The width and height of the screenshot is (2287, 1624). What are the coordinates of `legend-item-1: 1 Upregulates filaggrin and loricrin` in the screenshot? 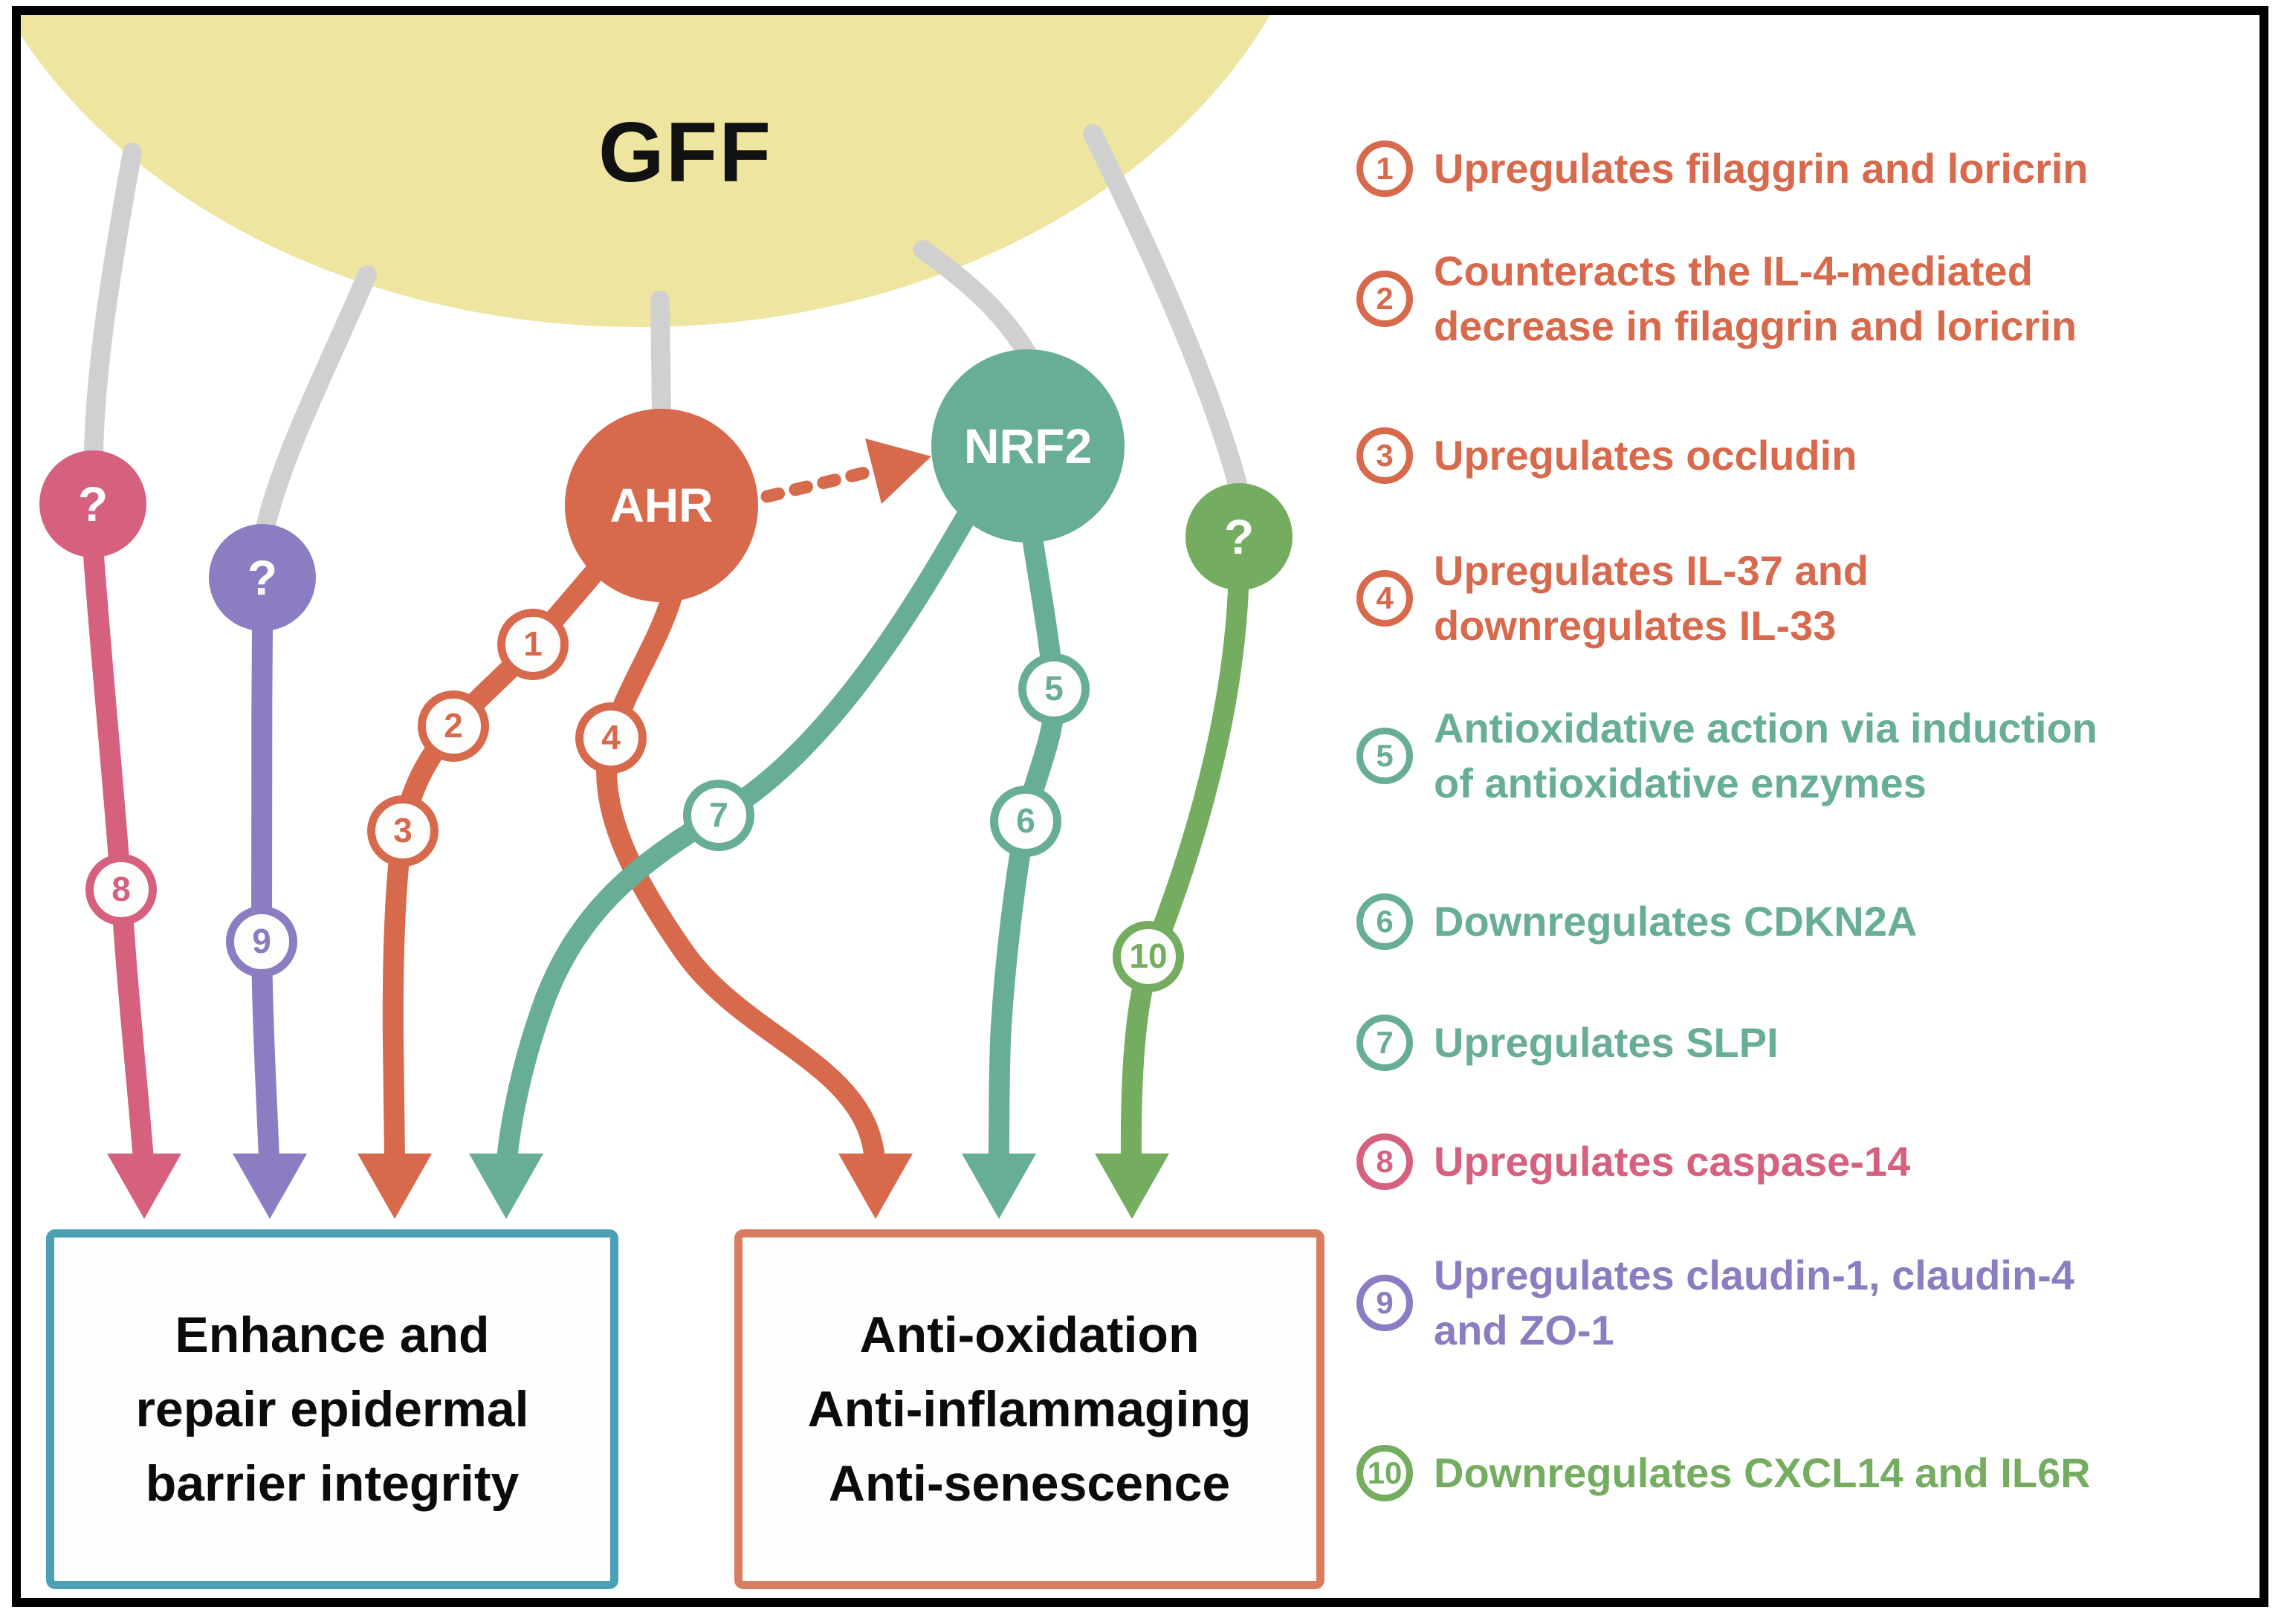 It's located at (1723, 168).